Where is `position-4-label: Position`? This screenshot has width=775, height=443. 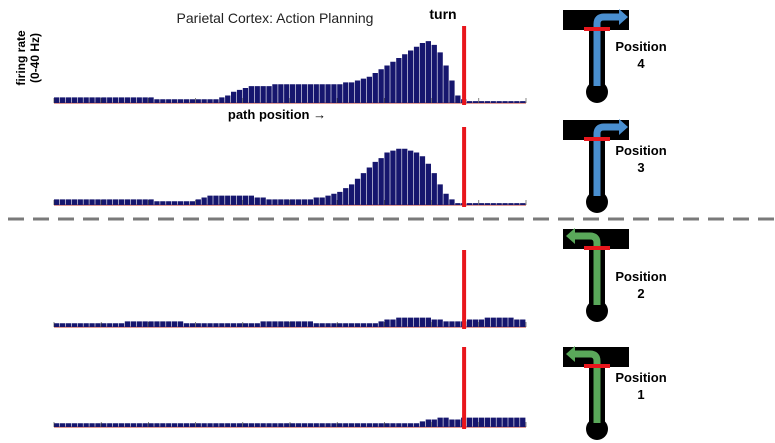
position-4-label: Position is located at coordinates (640, 46).